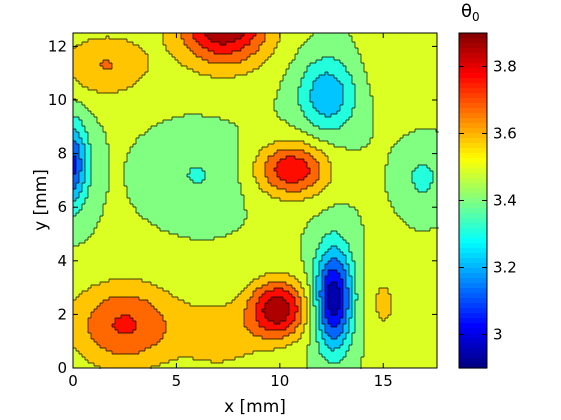 The width and height of the screenshot is (561, 420). I want to click on y-tick-label-3: 6, so click(62, 207).